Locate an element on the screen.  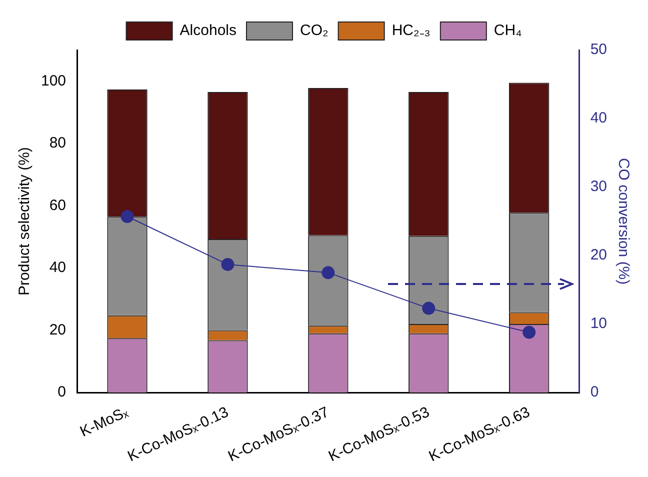
y2-tick-label: 40 is located at coordinates (599, 118).